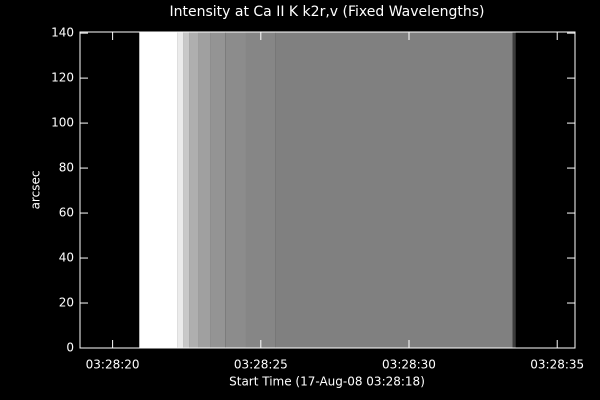  Describe the element at coordinates (113, 365) in the screenshot. I see `x-tick-label: 03:28:20` at that location.